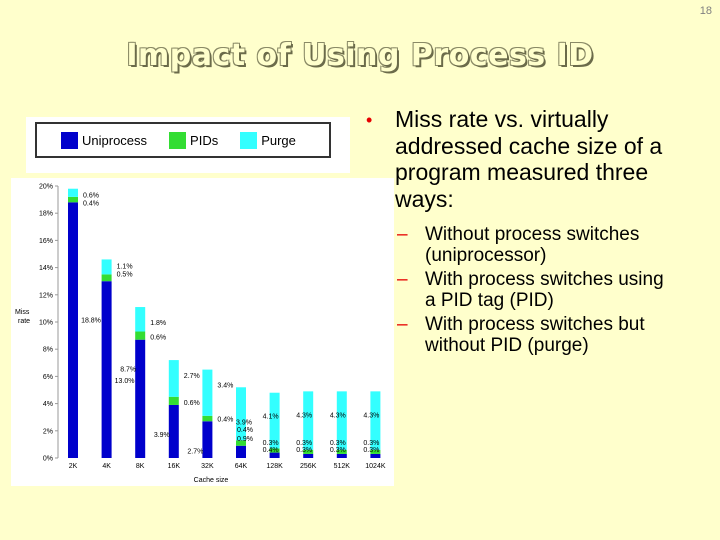 The height and width of the screenshot is (540, 720). I want to click on data-label-uniprocess: 0.9%, so click(245, 439).